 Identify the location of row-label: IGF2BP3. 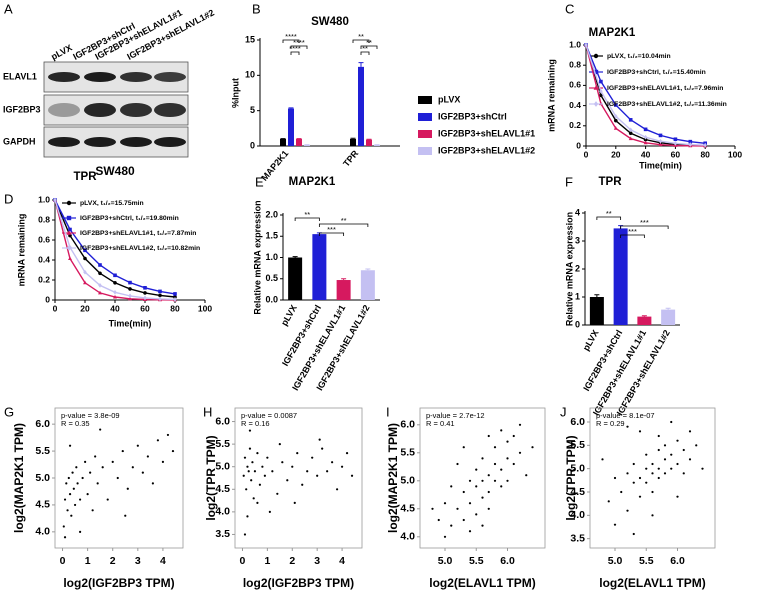
(22, 109).